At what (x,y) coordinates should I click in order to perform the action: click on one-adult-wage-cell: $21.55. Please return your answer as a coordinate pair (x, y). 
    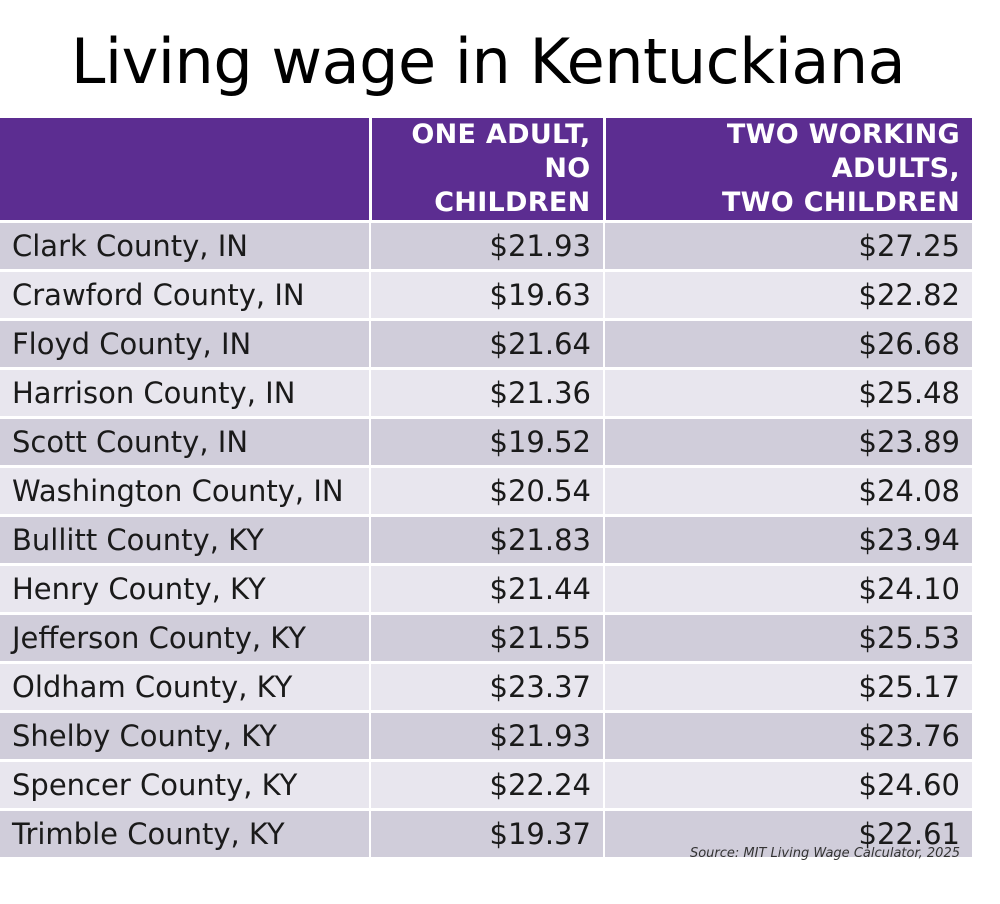
    Looking at the image, I should click on (487, 638).